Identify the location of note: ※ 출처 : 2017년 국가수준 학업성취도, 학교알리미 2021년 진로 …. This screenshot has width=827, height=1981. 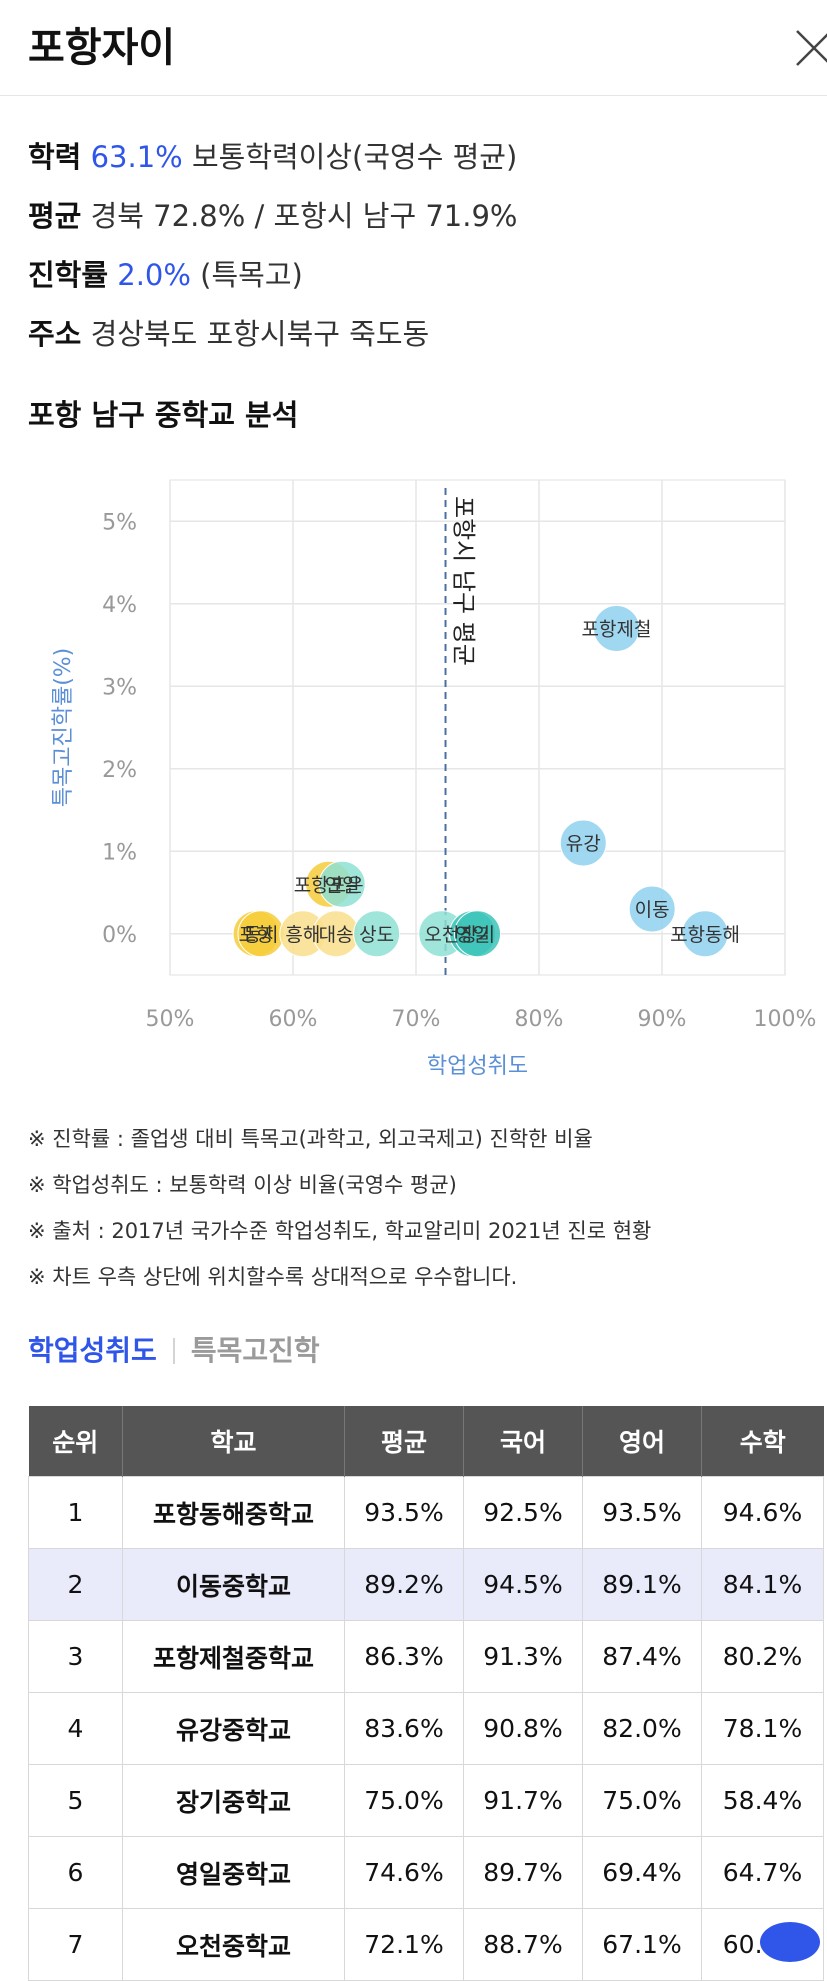
(340, 1231).